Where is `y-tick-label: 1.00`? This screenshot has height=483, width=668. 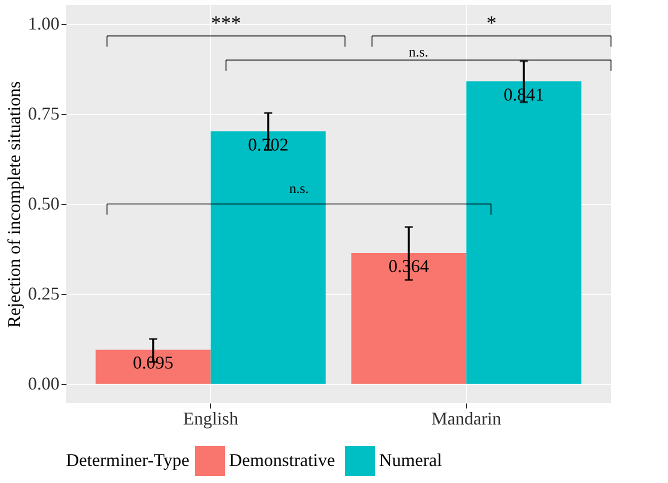 y-tick-label: 1.00 is located at coordinates (44, 24).